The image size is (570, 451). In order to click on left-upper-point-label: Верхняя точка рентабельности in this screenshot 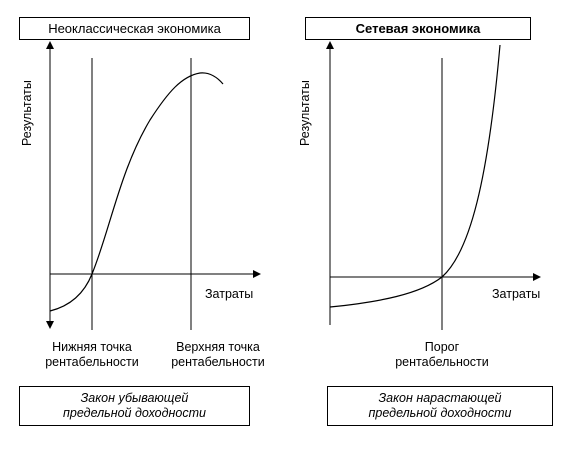, I will do `click(218, 355)`.